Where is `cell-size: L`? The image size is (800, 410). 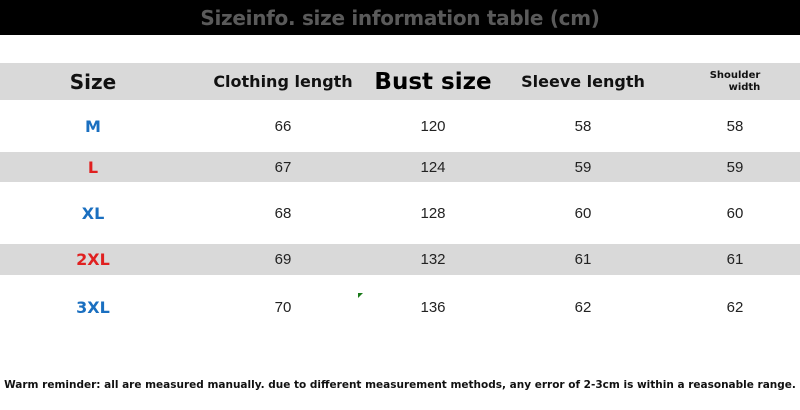 cell-size: L is located at coordinates (93, 167).